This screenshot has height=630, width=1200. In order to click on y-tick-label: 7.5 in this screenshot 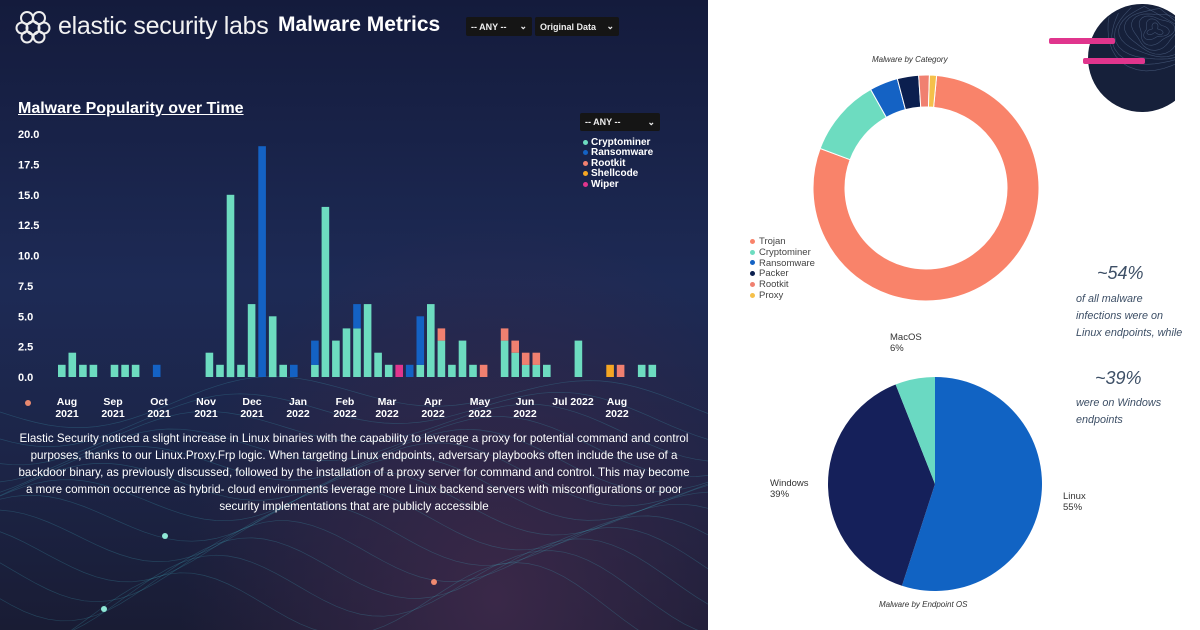, I will do `click(25, 287)`.